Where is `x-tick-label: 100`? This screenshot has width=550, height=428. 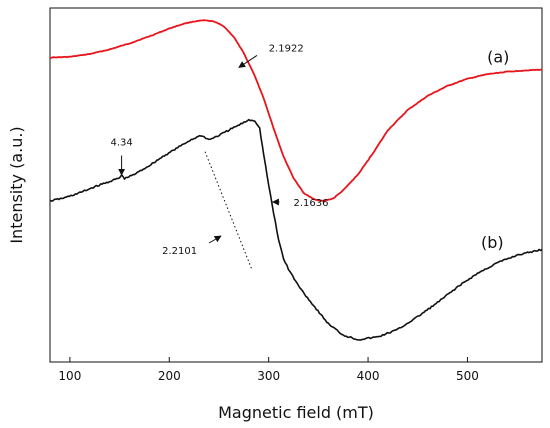 x-tick-label: 100 is located at coordinates (69, 376).